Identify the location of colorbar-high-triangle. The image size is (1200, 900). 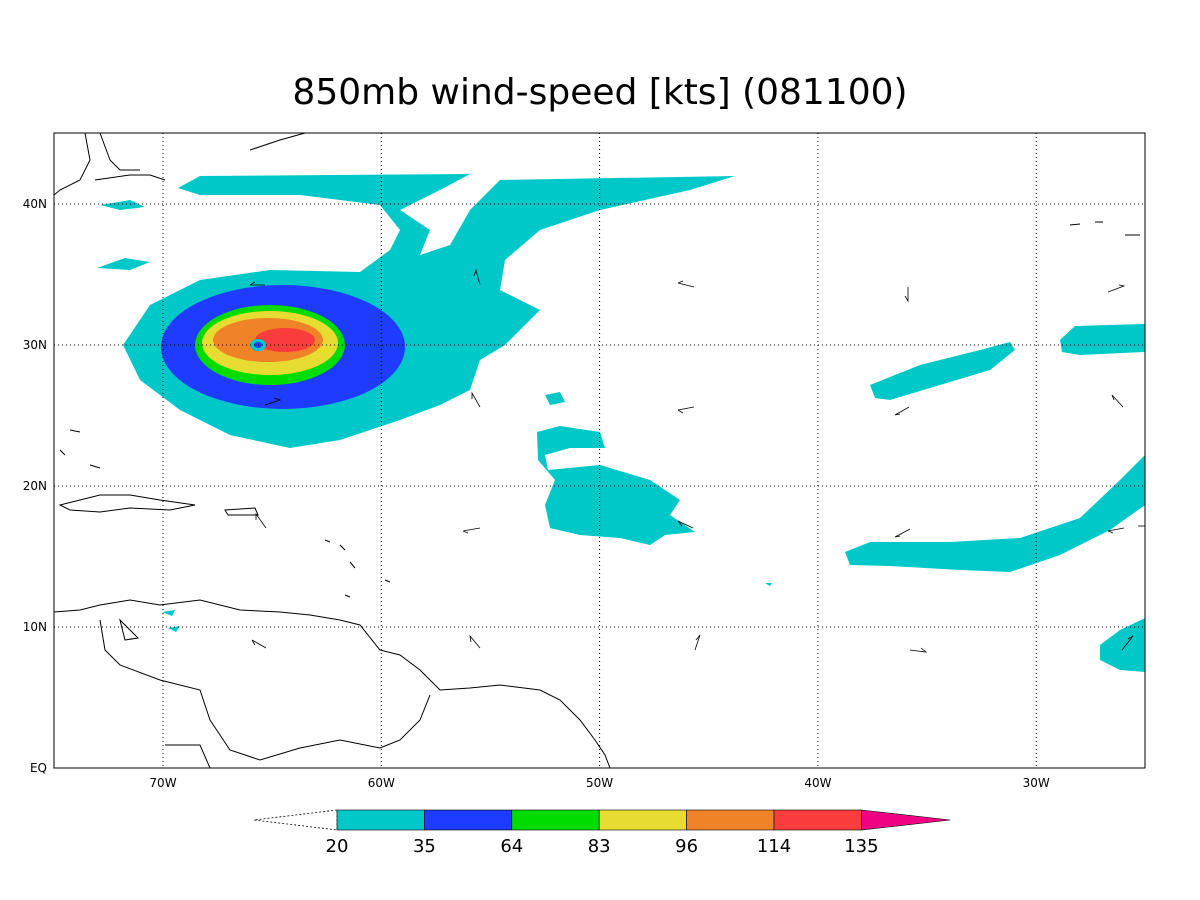
(906, 820).